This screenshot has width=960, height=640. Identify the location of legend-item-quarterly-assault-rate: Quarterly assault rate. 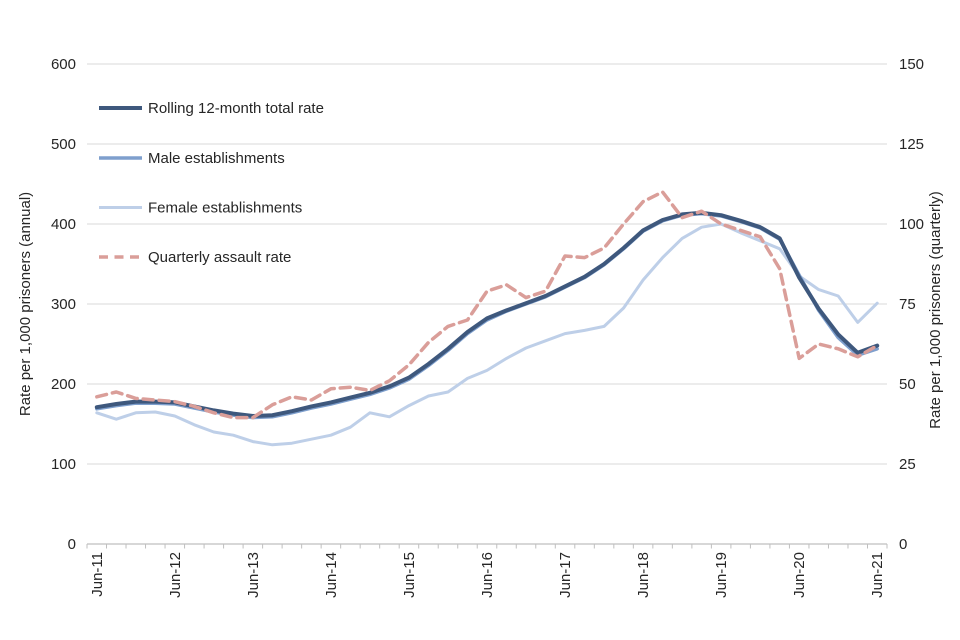
(195, 257).